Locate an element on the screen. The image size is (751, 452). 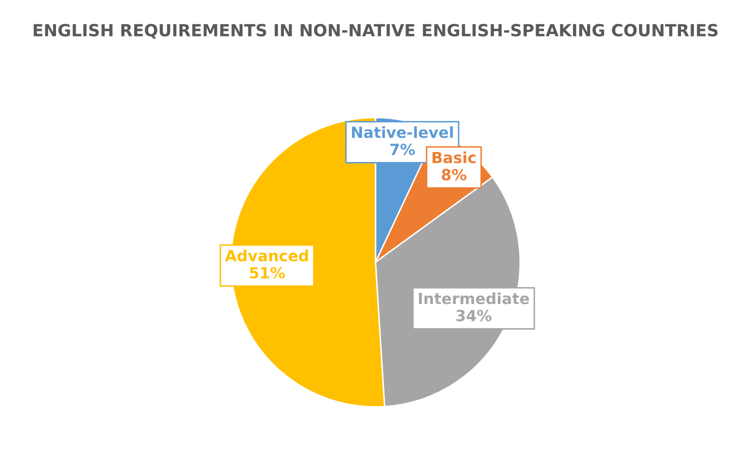
data-label: 7% is located at coordinates (402, 150).